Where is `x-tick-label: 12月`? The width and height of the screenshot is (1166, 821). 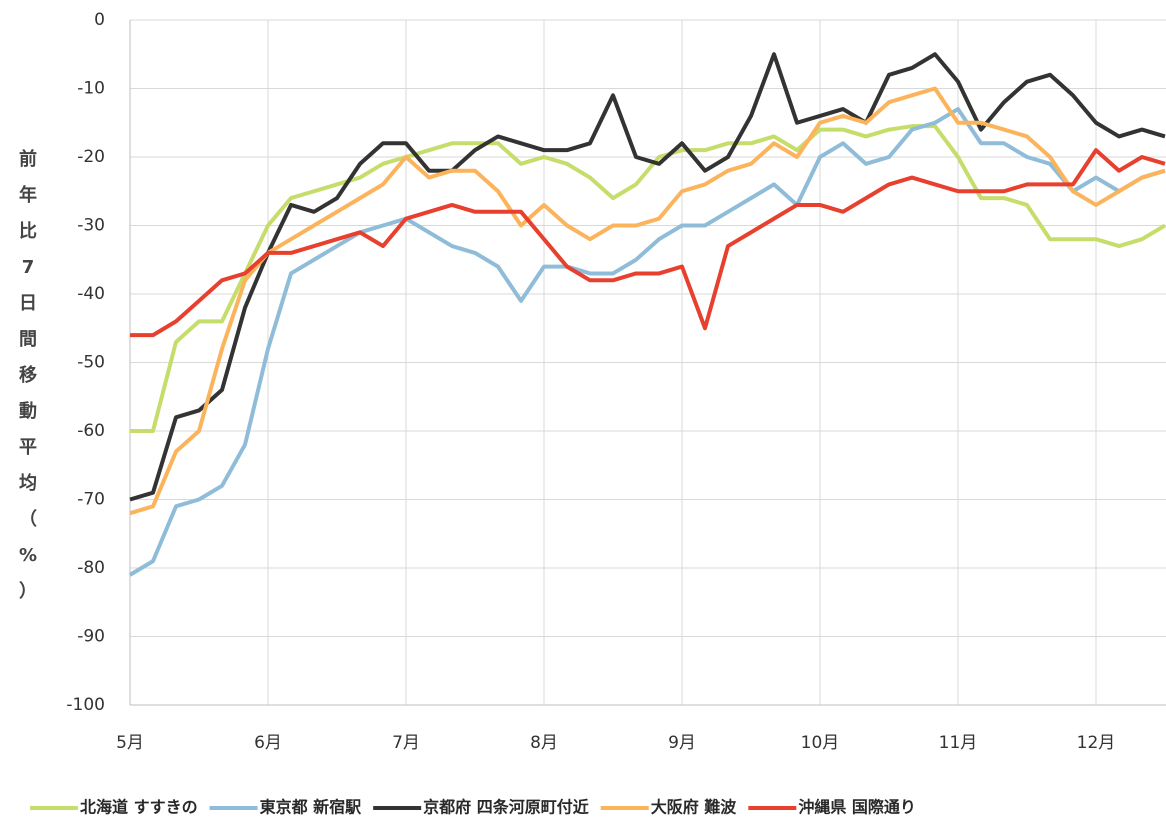 x-tick-label: 12月 is located at coordinates (1096, 743).